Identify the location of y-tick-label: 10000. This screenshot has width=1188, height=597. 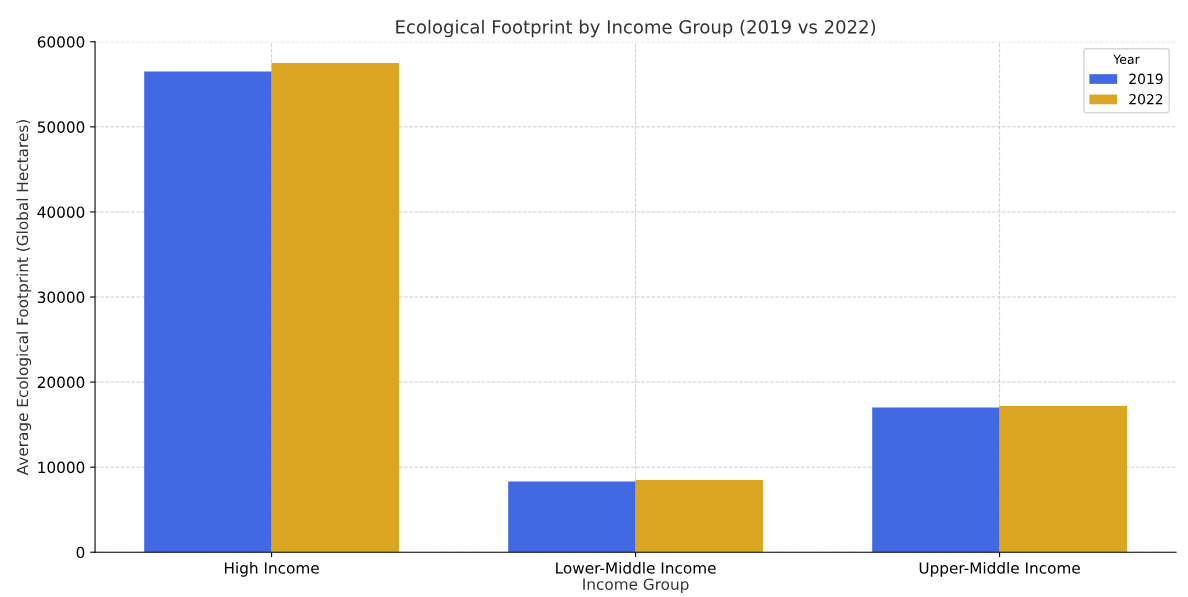
(61, 467).